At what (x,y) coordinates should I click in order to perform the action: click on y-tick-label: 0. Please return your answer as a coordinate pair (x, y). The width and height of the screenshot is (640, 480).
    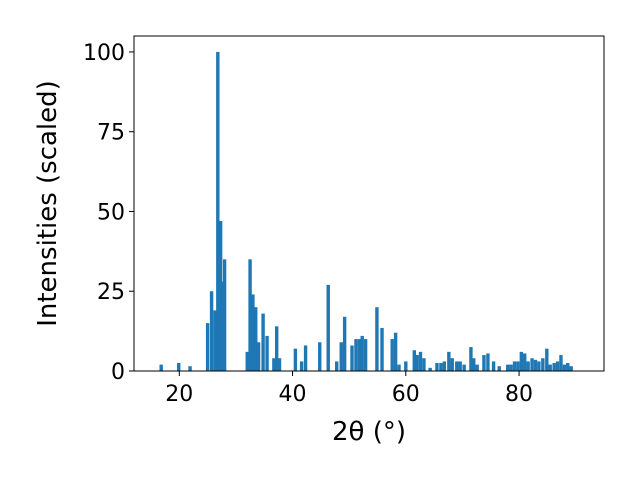
    Looking at the image, I should click on (118, 372).